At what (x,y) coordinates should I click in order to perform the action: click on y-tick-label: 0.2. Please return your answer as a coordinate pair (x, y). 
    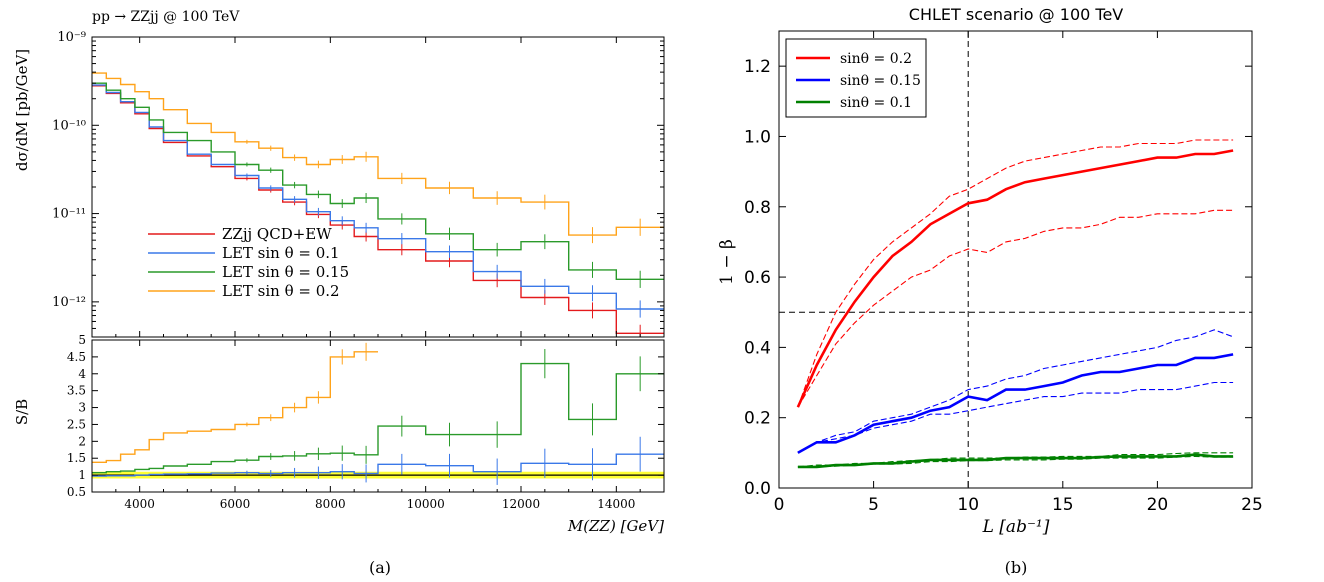
    Looking at the image, I should click on (757, 419).